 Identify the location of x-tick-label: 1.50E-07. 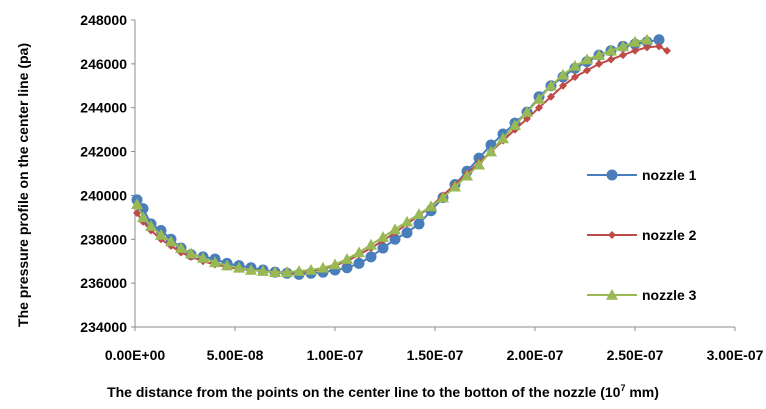
(435, 355).